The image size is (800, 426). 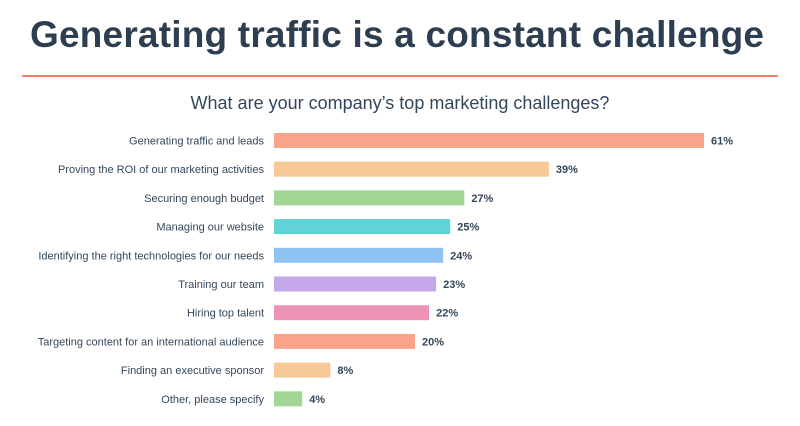 What do you see at coordinates (400, 76) in the screenshot?
I see `title-divider` at bounding box center [400, 76].